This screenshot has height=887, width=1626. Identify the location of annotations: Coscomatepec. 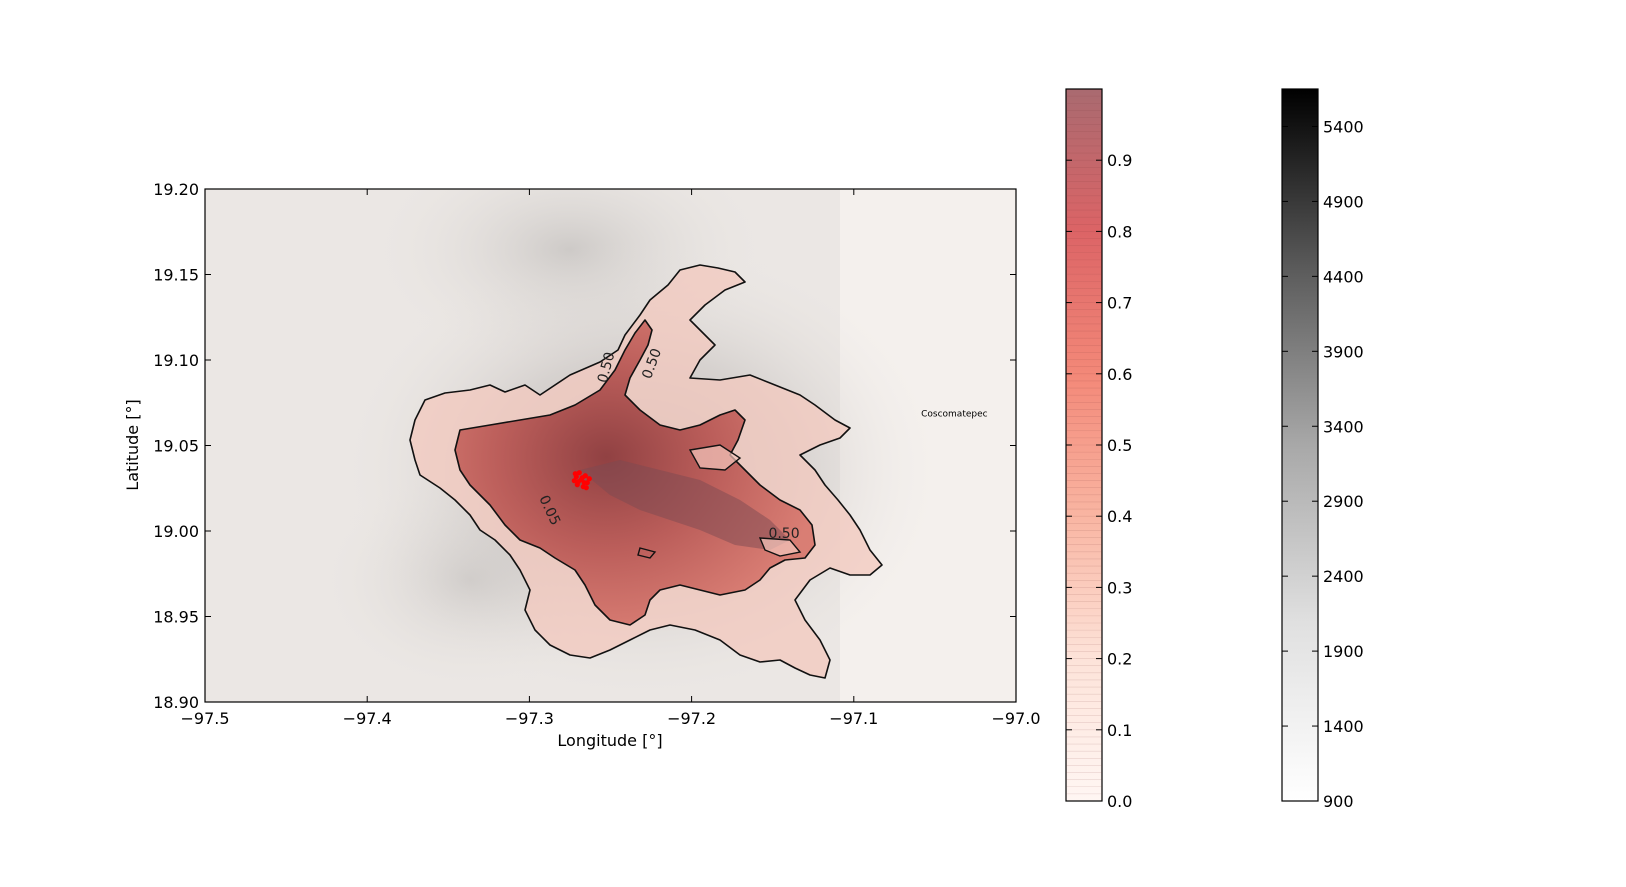
(954, 414).